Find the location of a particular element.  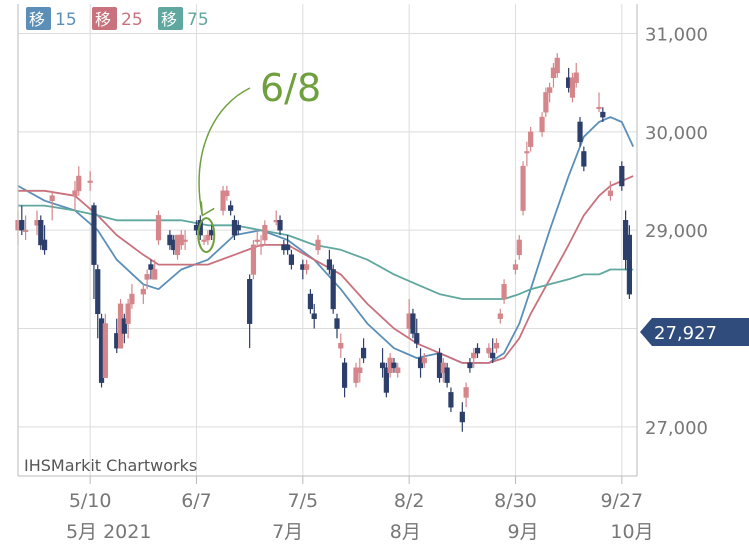

x-tick-label-5-10: 5/10 is located at coordinates (90, 501).